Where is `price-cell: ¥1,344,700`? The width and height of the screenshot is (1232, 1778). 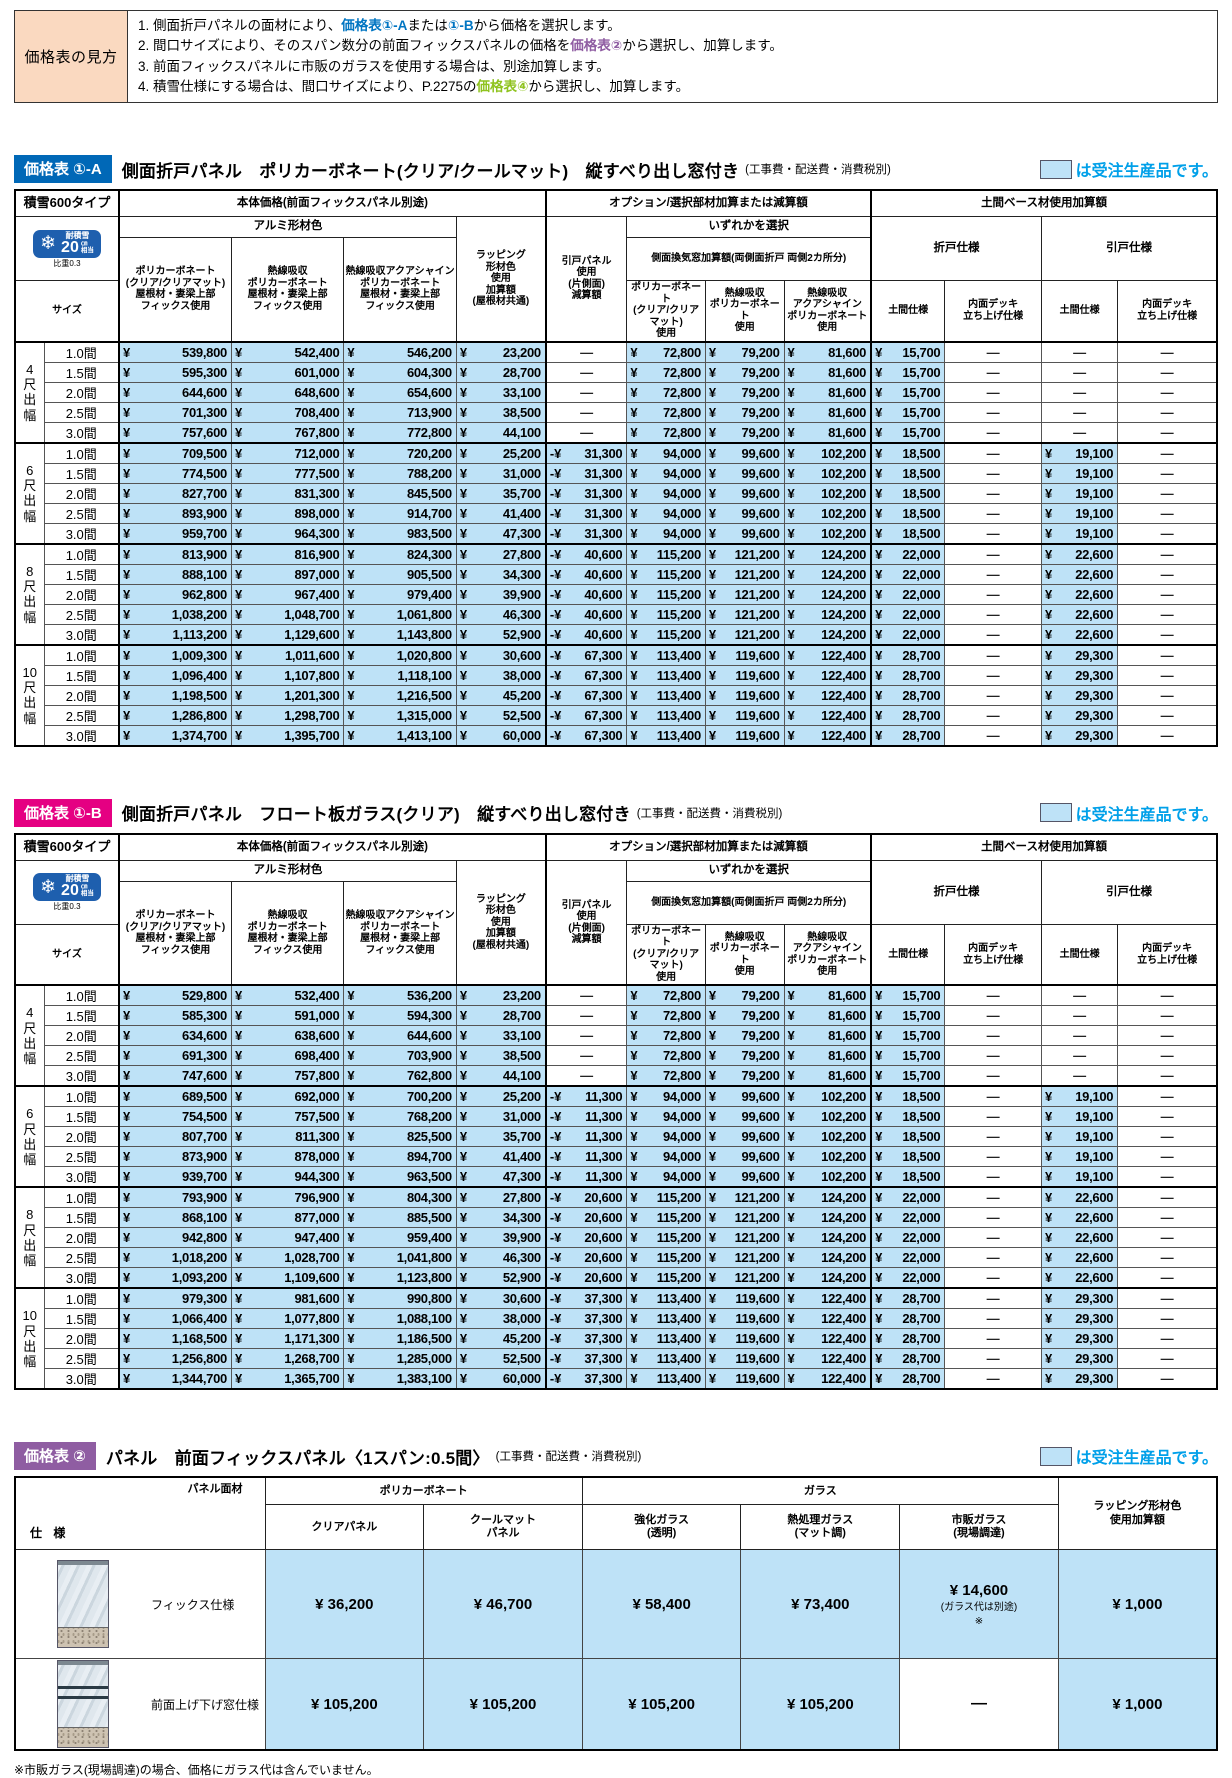
price-cell: ¥1,344,700 is located at coordinates (174, 1379).